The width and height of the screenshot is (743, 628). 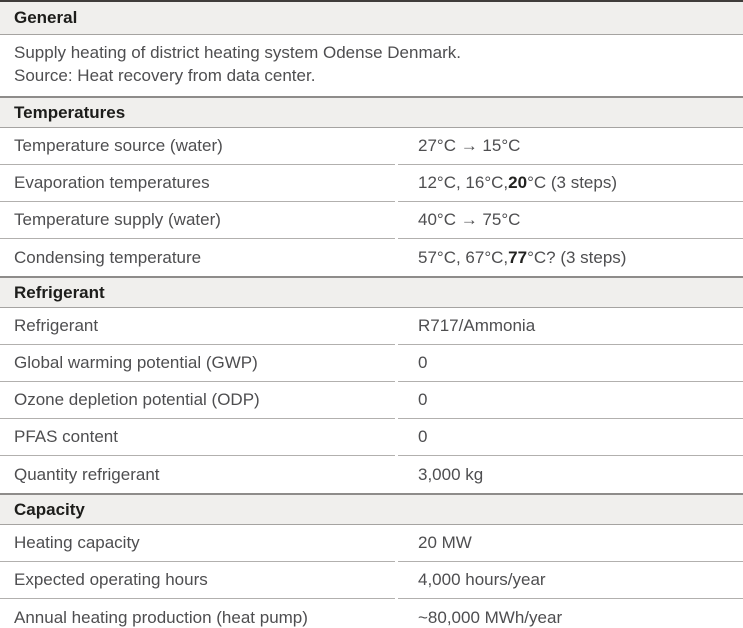 I want to click on value-text: 12°C, 16°C,, so click(x=463, y=182).